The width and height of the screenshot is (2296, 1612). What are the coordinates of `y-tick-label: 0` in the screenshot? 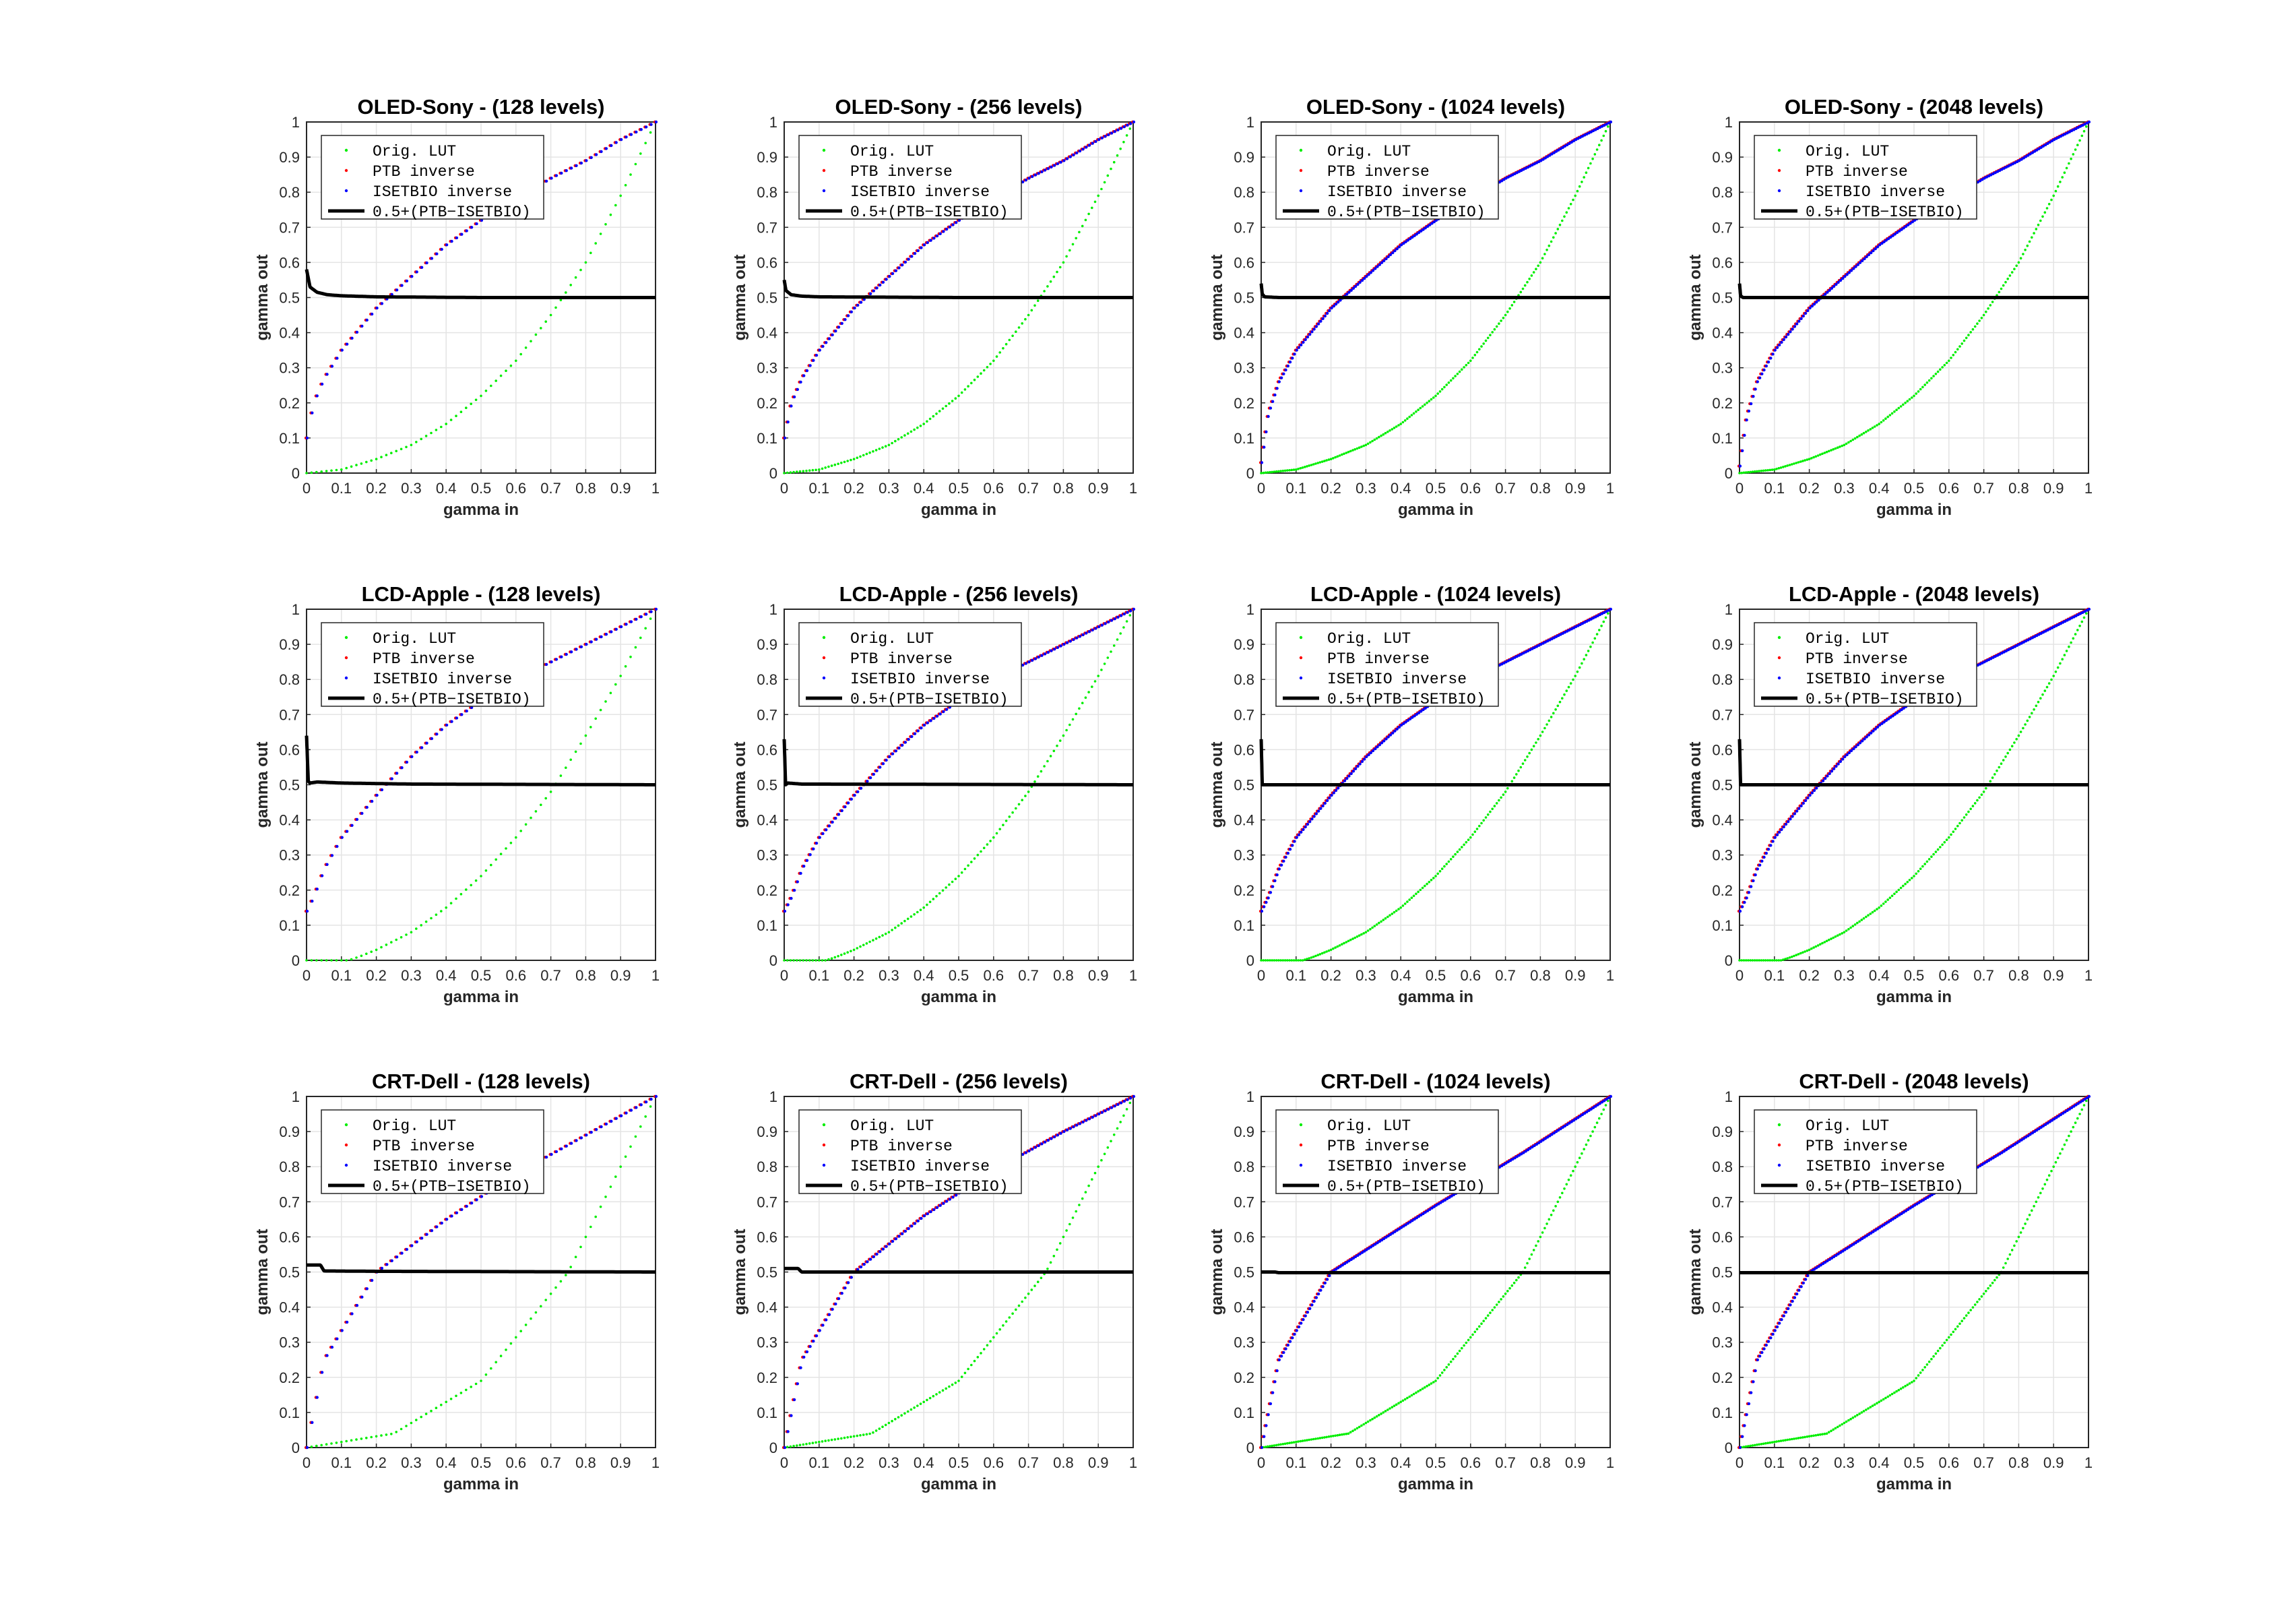 It's located at (1250, 960).